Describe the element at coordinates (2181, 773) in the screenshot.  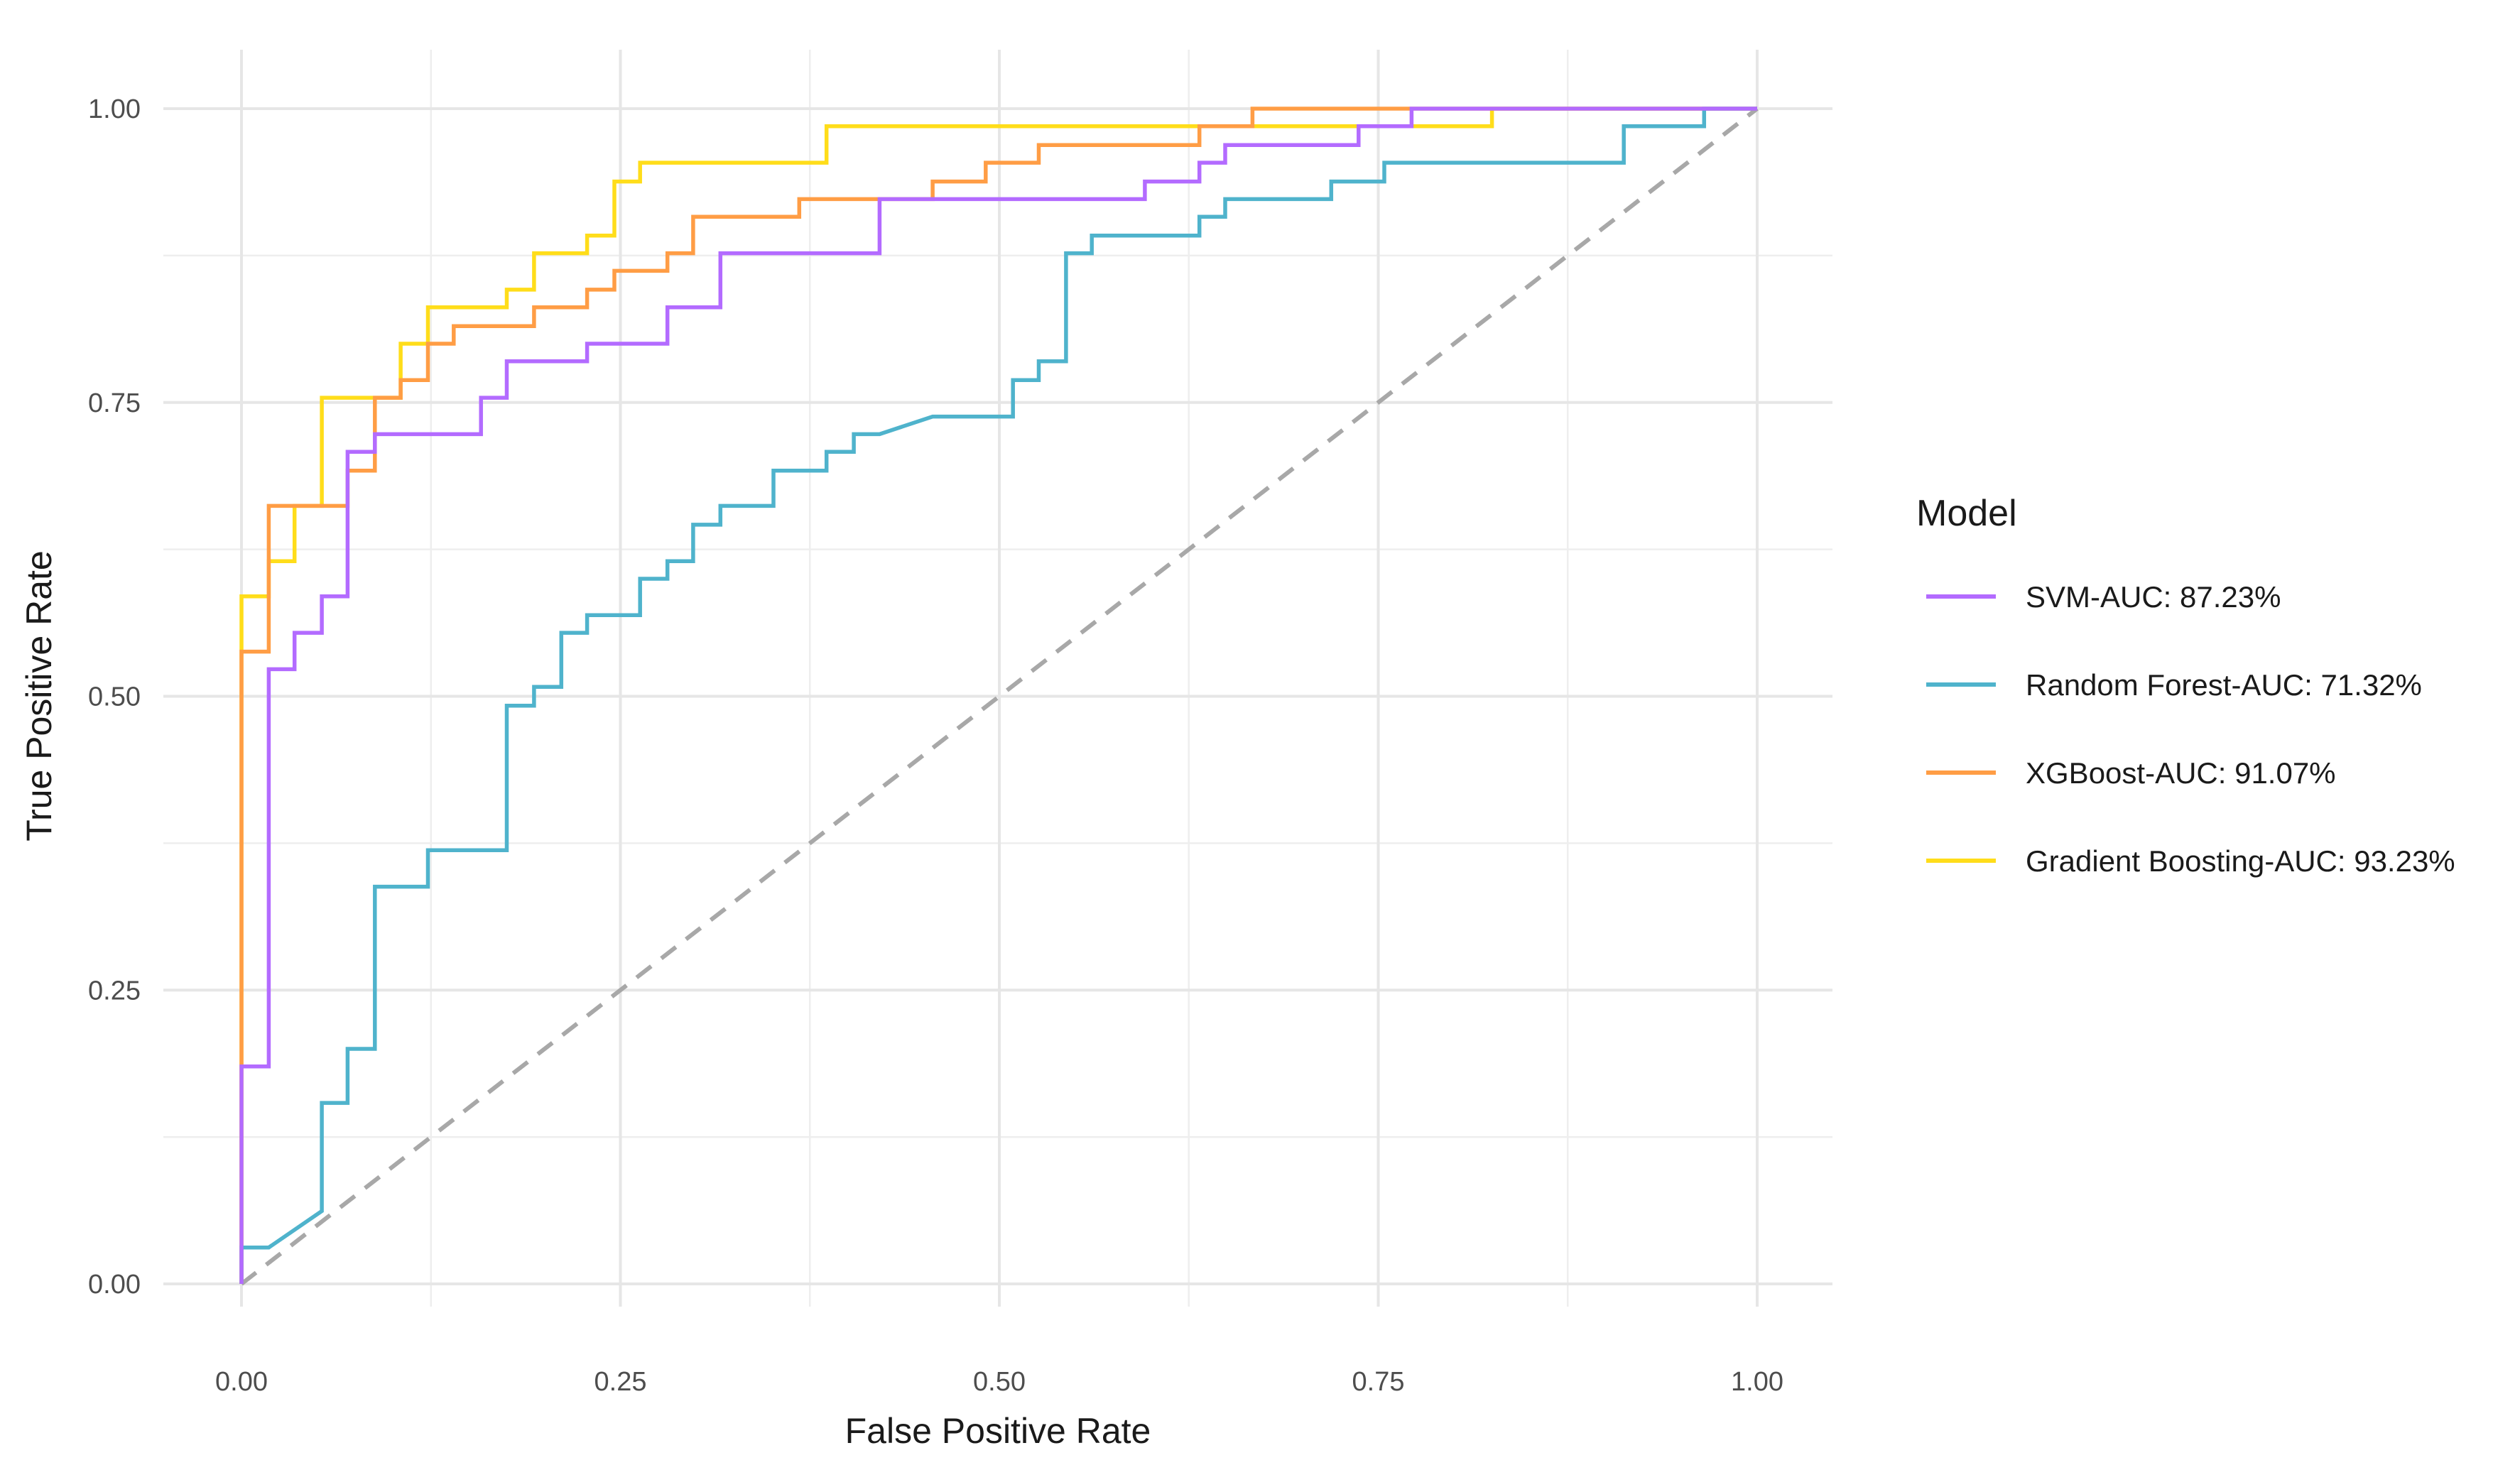
I see `legend-label: XGBoost-AUC: 91.07%` at that location.